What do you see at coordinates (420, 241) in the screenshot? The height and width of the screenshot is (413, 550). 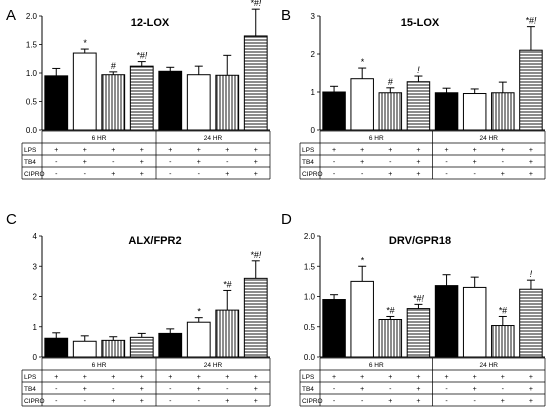 I see `panel-title: DRV/GPR18` at bounding box center [420, 241].